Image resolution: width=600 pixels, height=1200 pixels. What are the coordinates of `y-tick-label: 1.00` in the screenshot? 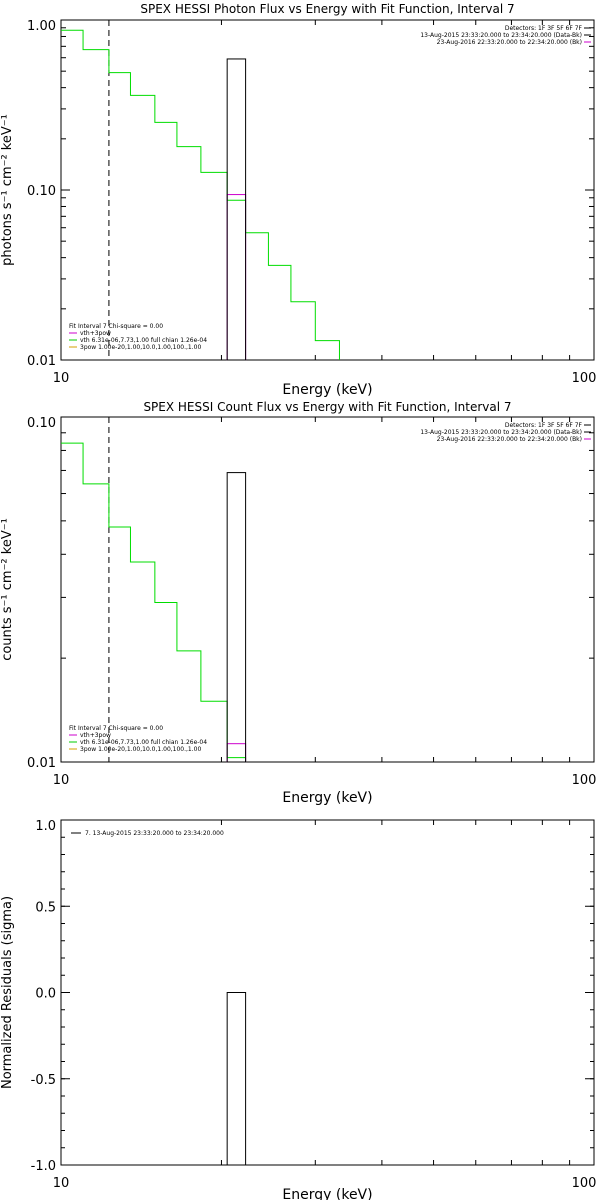 It's located at (41, 26).